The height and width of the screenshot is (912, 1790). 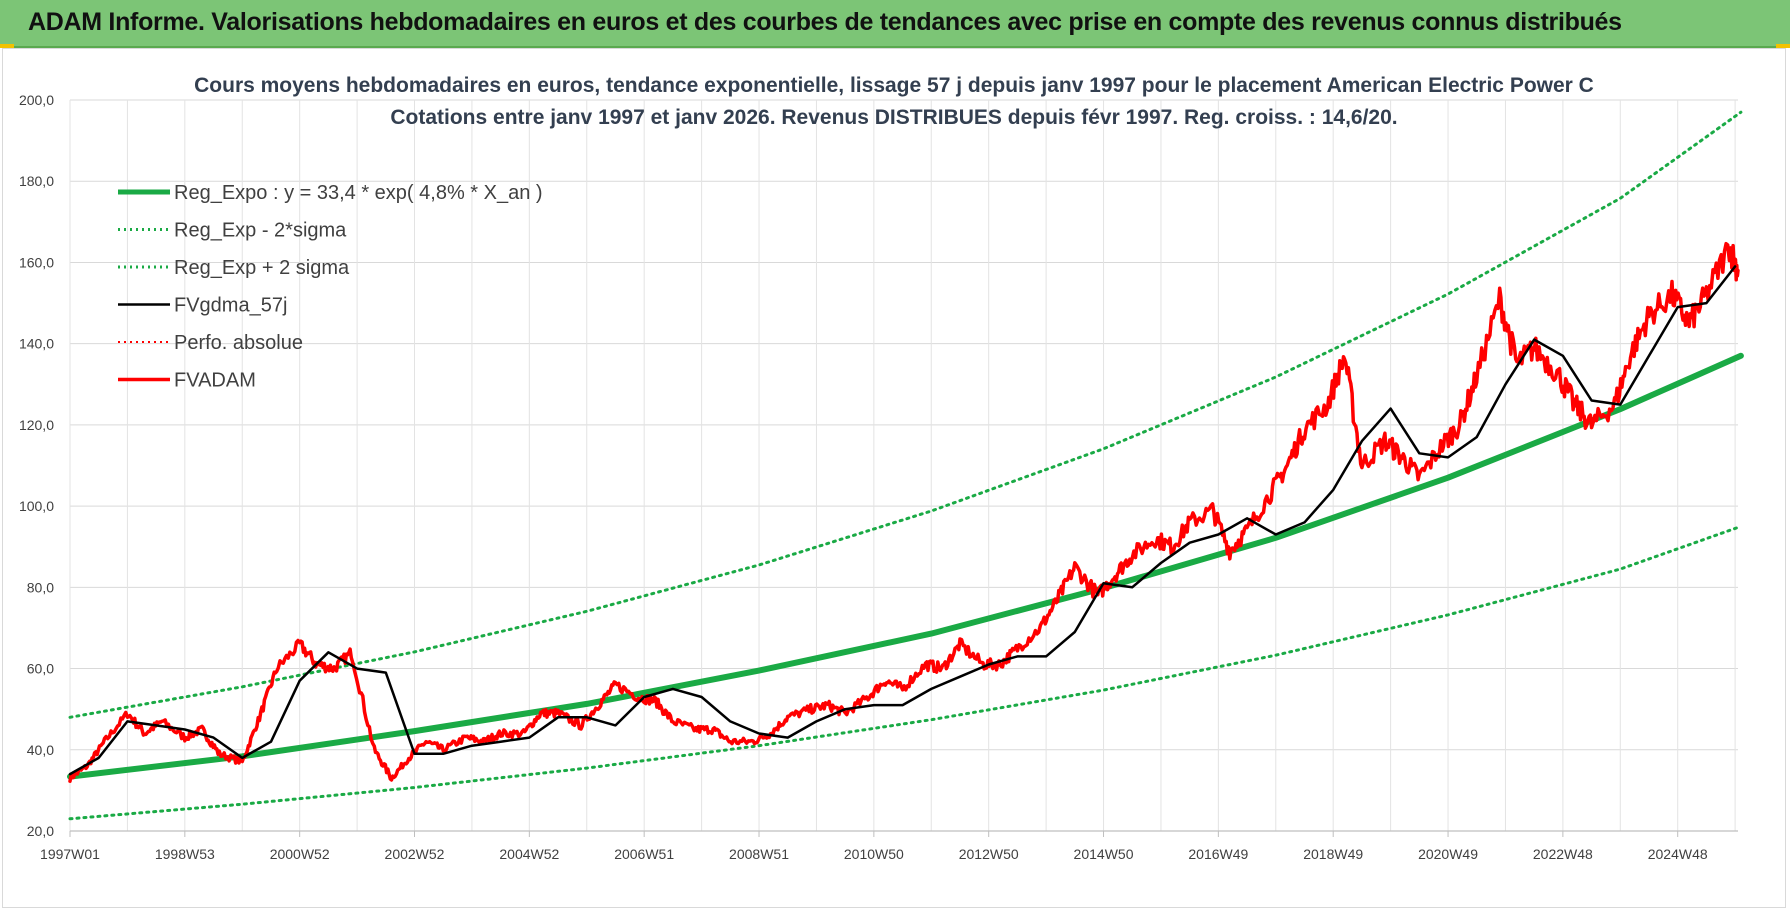 I want to click on y-tick-label: 60,0, so click(x=40, y=669).